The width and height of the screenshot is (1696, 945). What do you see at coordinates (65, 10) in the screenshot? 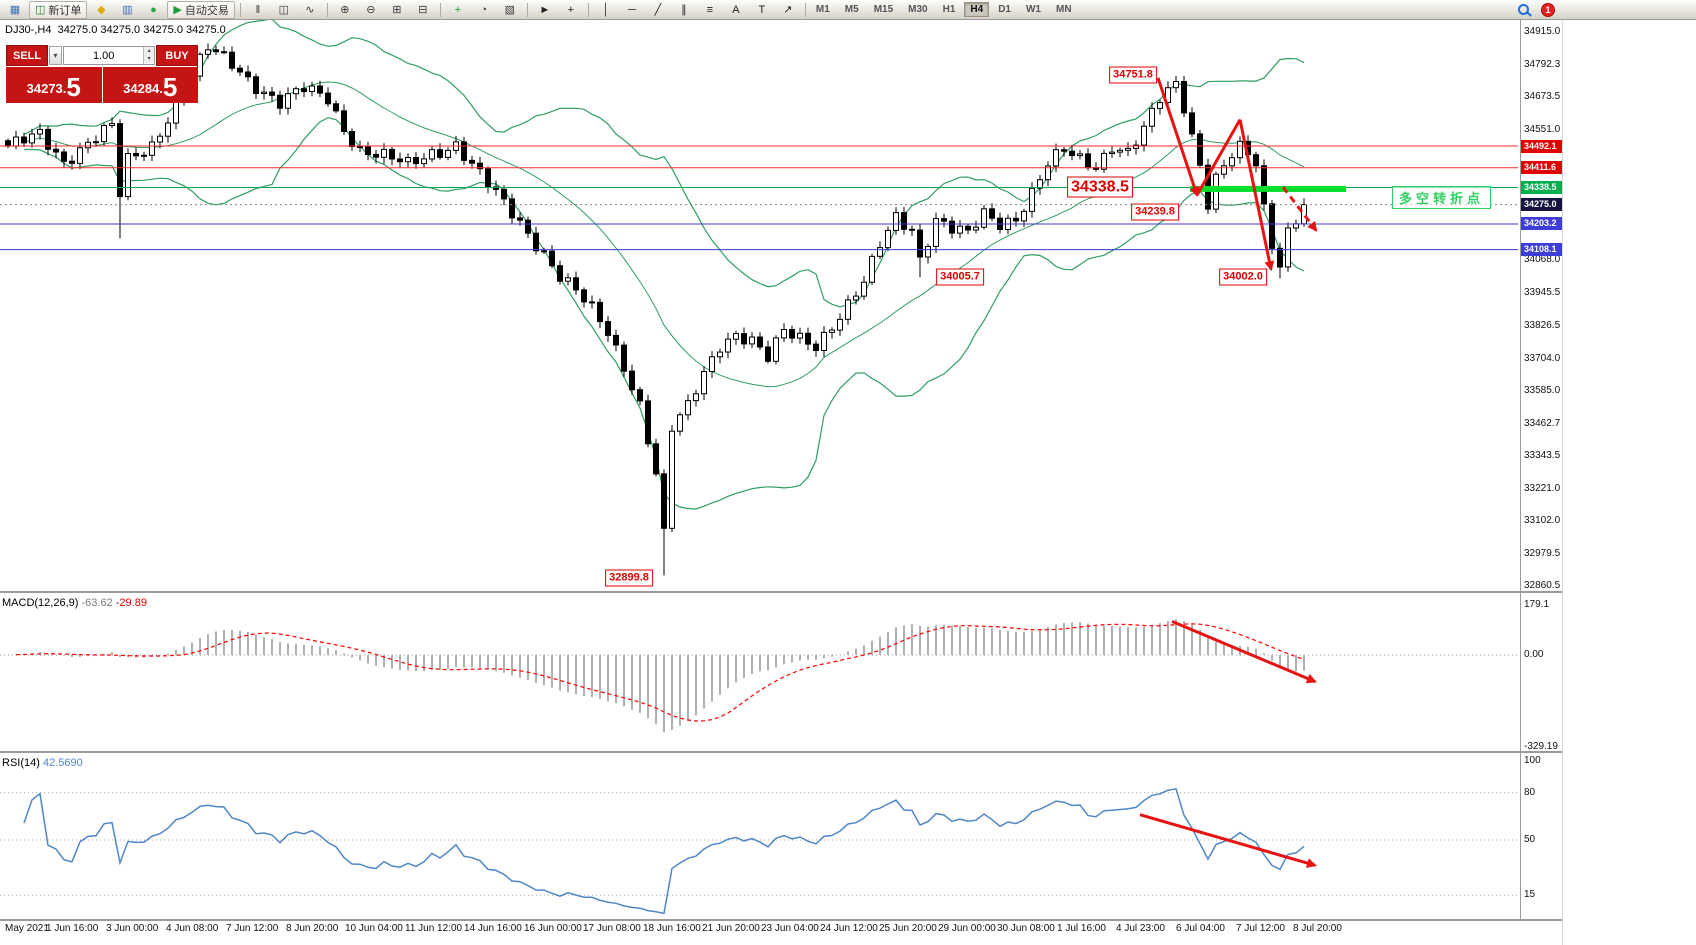
I see `new-order-button-label: 新订单` at bounding box center [65, 10].